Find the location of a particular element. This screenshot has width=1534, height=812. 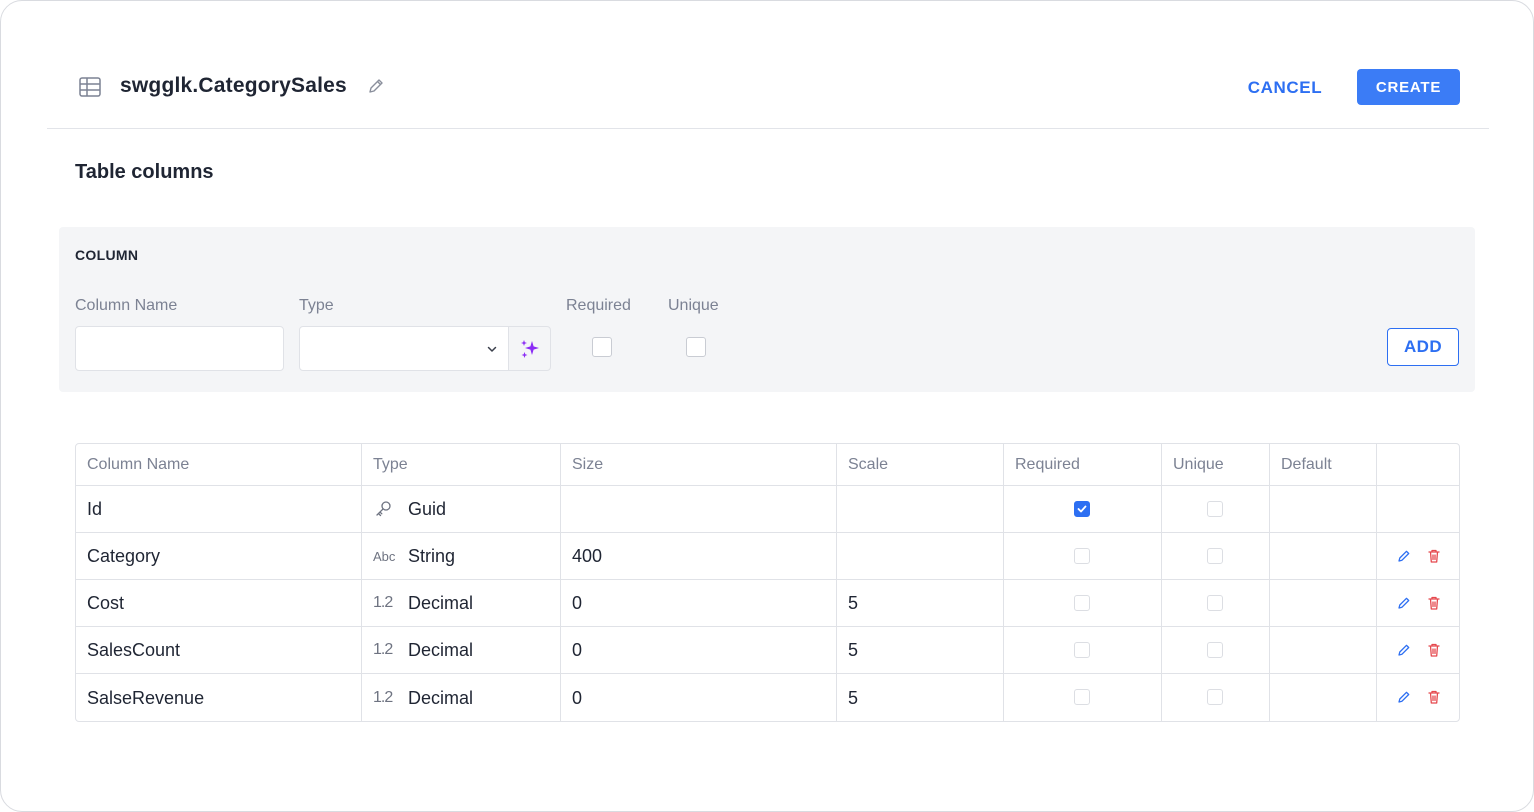

table-row: Category Abc String 400 is located at coordinates (767, 556).